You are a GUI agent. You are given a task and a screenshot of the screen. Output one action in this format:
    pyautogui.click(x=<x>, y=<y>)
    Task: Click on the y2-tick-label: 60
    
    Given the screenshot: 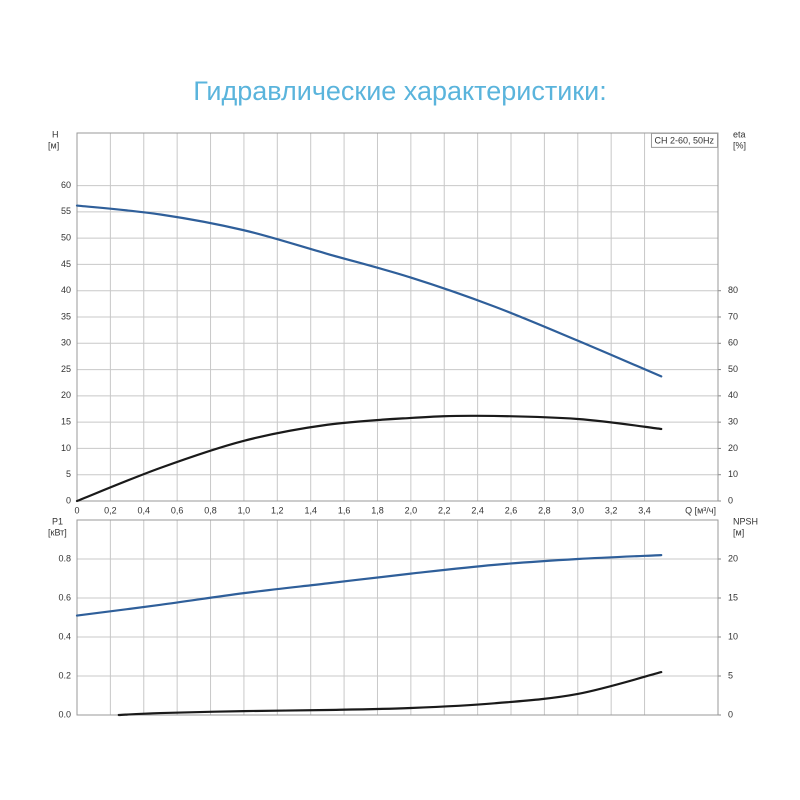 What is the action you would take?
    pyautogui.click(x=733, y=343)
    